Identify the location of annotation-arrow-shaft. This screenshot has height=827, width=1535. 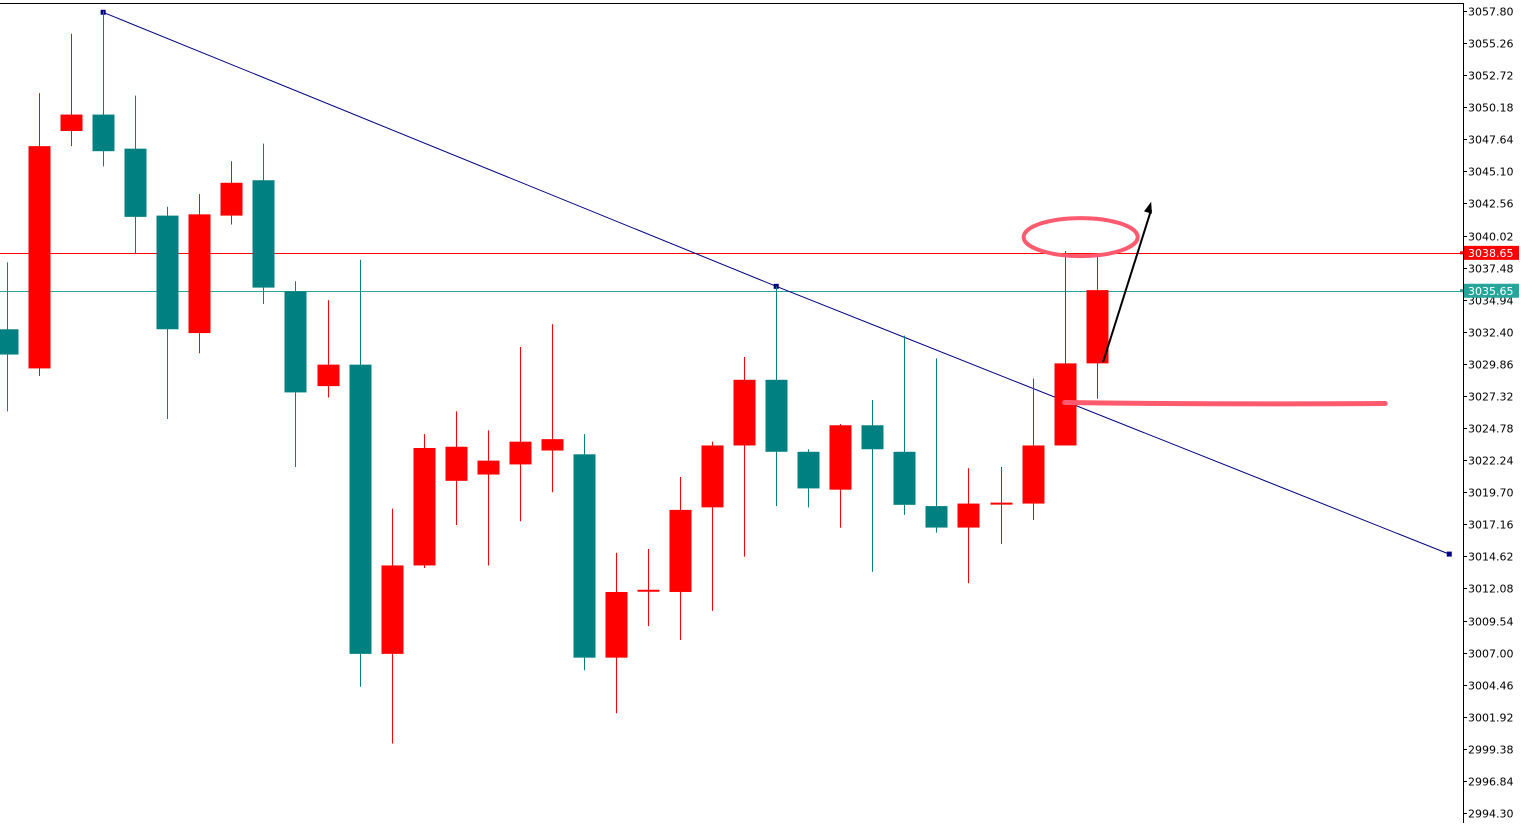
(1127, 286).